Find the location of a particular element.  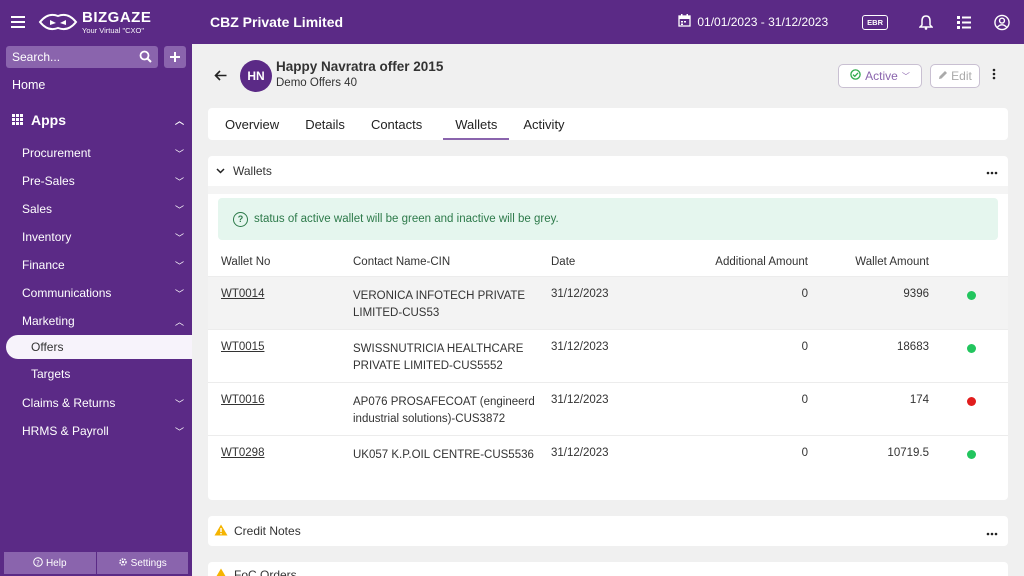

wallet-number-link: WT0014 is located at coordinates (243, 294).